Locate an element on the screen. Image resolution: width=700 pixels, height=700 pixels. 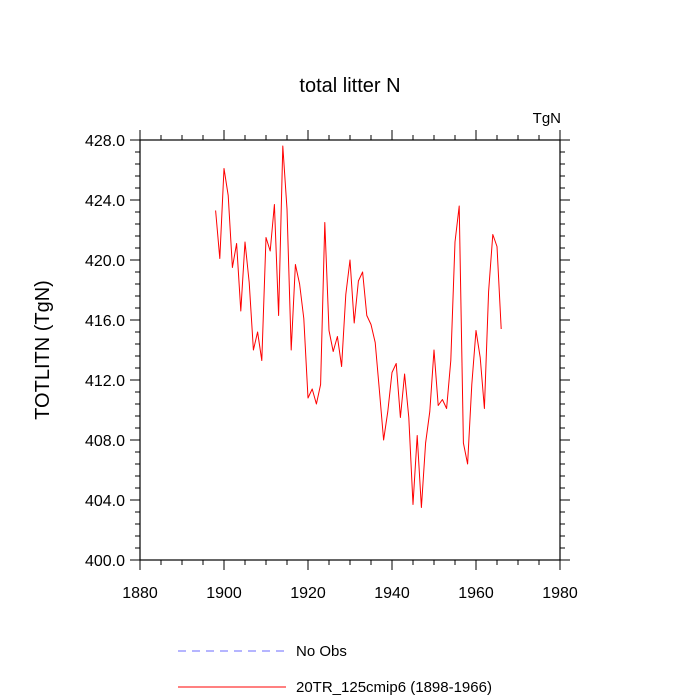
y-tick-label: 428.0 is located at coordinates (105, 141).